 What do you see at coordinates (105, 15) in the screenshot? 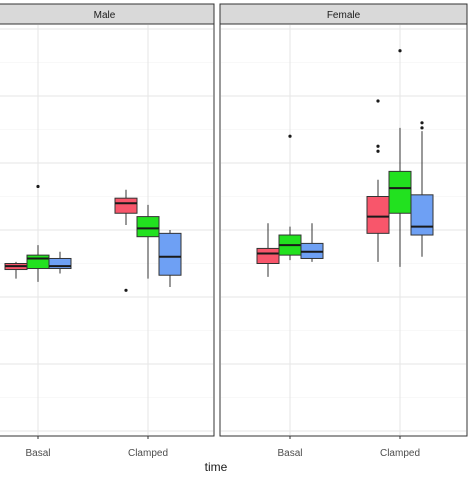
I see `facet-label: Male` at bounding box center [105, 15].